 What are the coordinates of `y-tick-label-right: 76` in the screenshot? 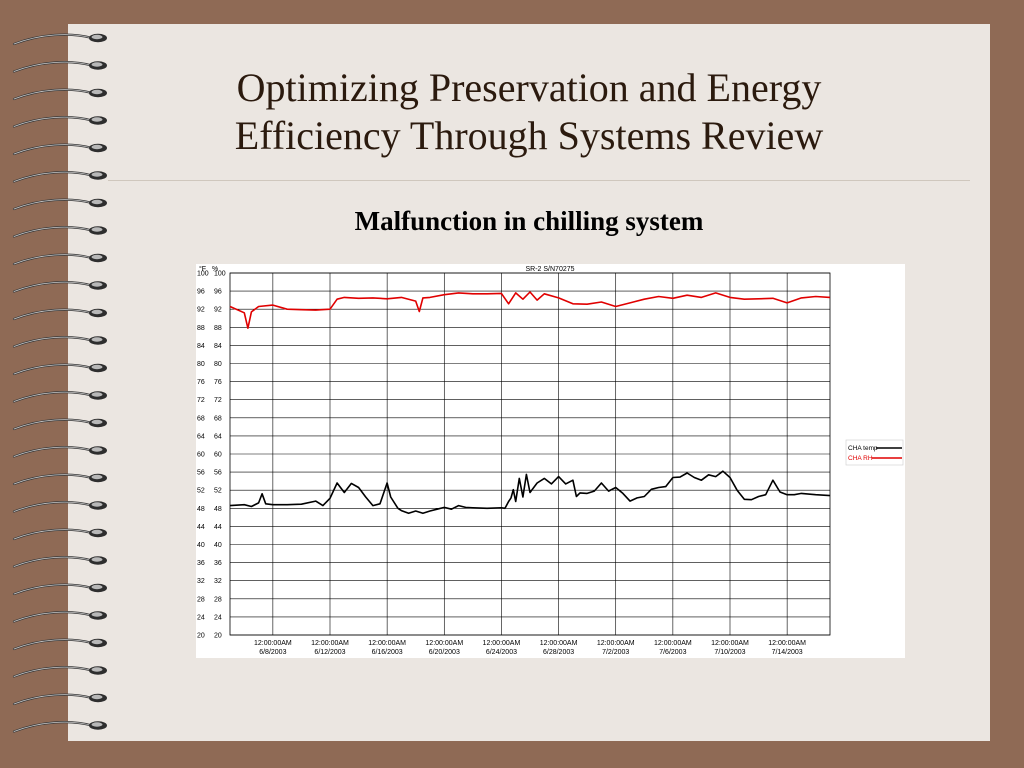 It's located at (218, 382).